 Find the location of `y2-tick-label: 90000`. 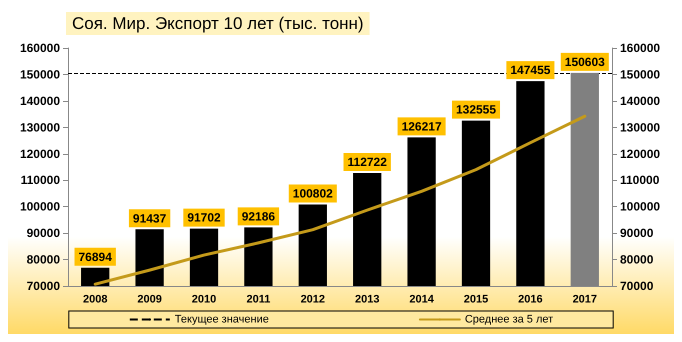

y2-tick-label: 90000 is located at coordinates (637, 233).